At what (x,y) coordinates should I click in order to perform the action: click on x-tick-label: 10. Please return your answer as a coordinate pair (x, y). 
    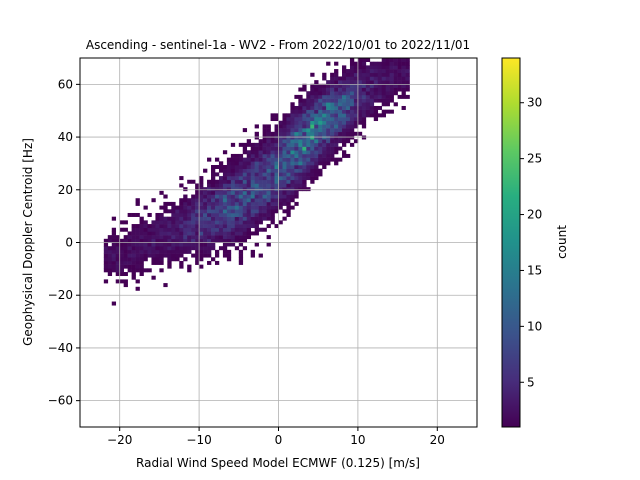
    Looking at the image, I should click on (357, 440).